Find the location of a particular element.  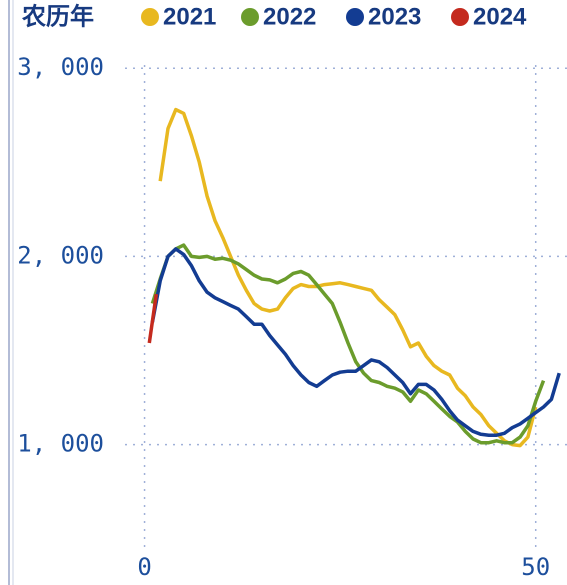

legend-label: 2023 is located at coordinates (394, 16).